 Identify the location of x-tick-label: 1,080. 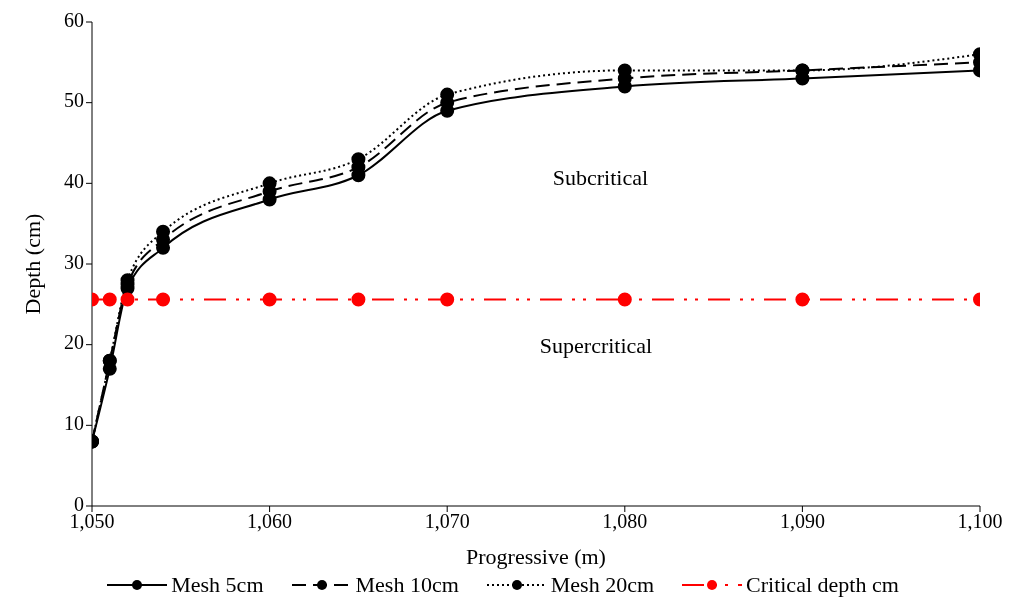
(625, 521).